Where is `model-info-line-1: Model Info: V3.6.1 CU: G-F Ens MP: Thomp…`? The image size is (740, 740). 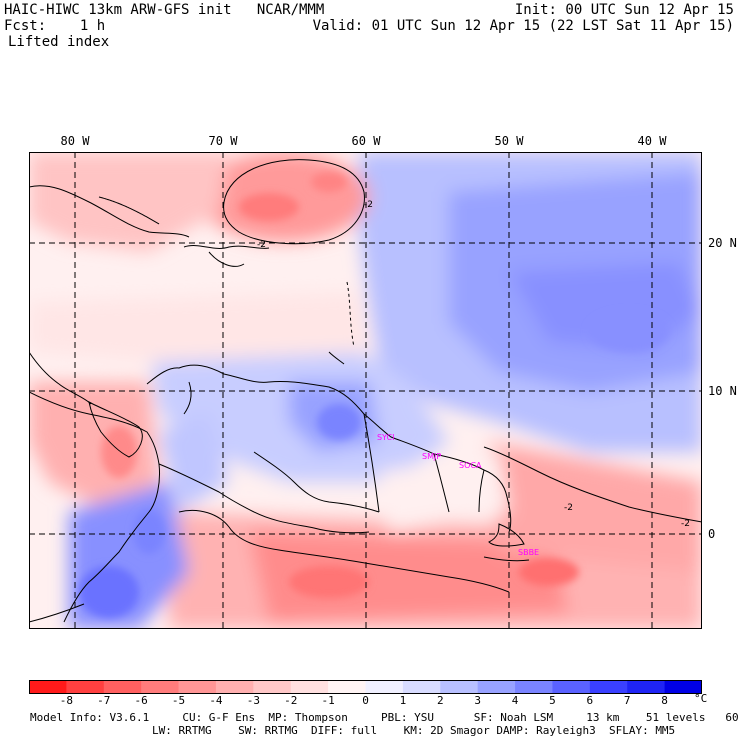
model-info-line-1: Model Info: V3.6.1 CU: G-F Ens MP: Thomp… is located at coordinates (385, 717).